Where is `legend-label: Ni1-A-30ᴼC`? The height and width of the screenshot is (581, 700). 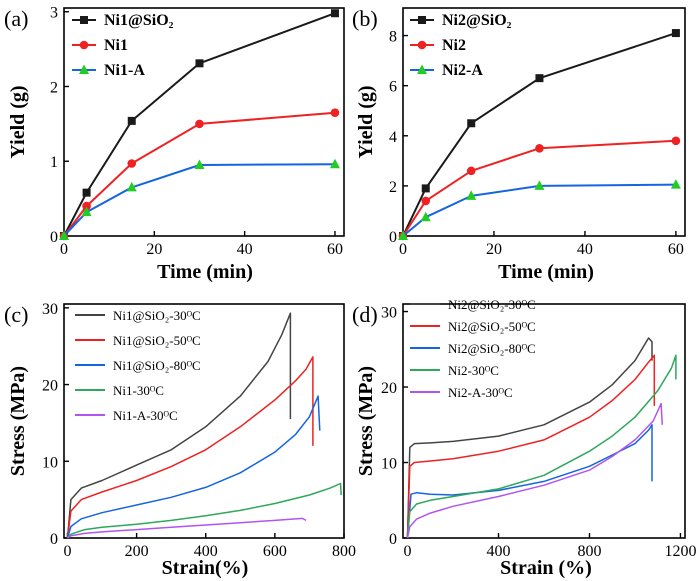
legend-label: Ni1-A-30ᴼC is located at coordinates (145, 415).